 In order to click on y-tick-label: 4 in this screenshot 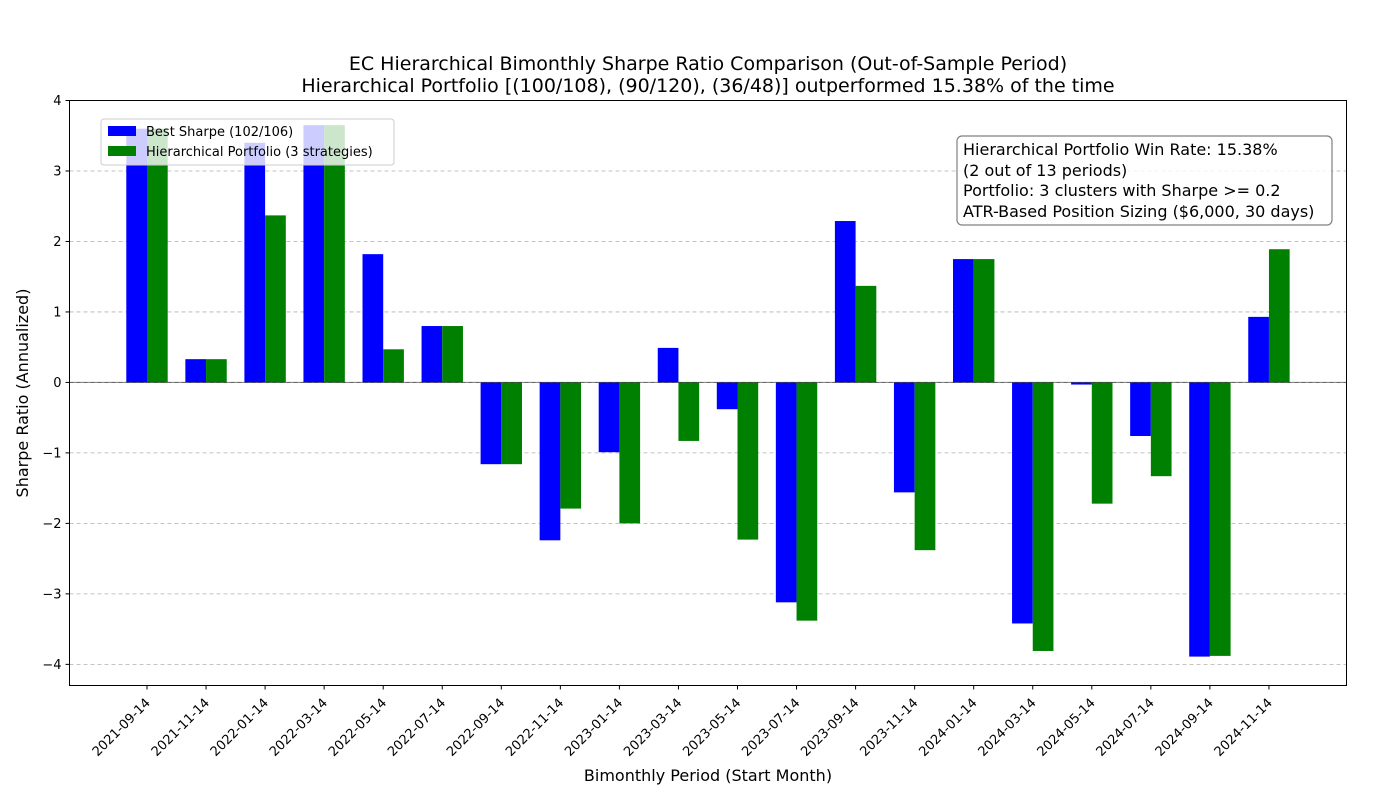, I will do `click(57, 101)`.